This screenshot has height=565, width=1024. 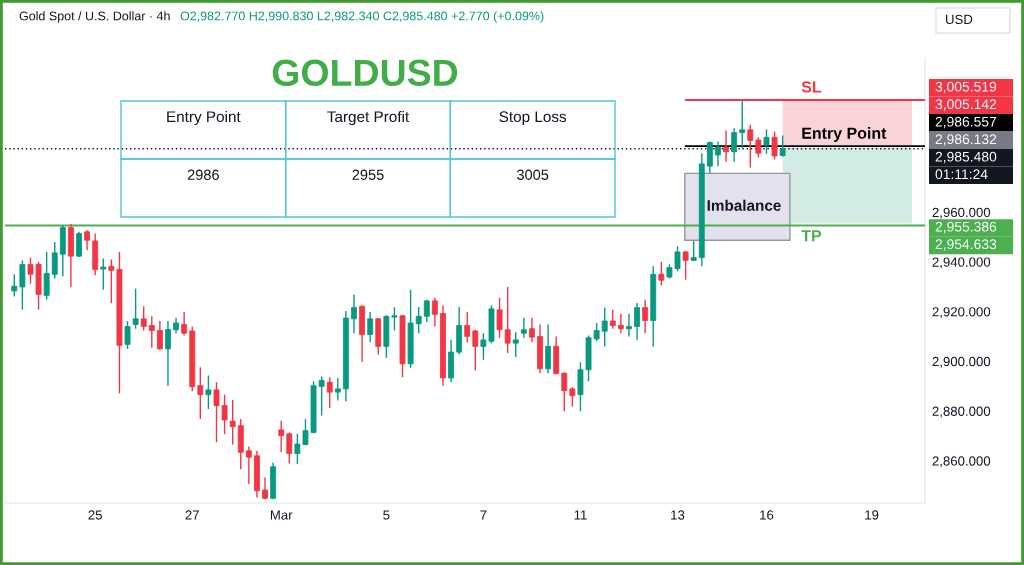 I want to click on x-tick-label: Mar, so click(x=281, y=515).